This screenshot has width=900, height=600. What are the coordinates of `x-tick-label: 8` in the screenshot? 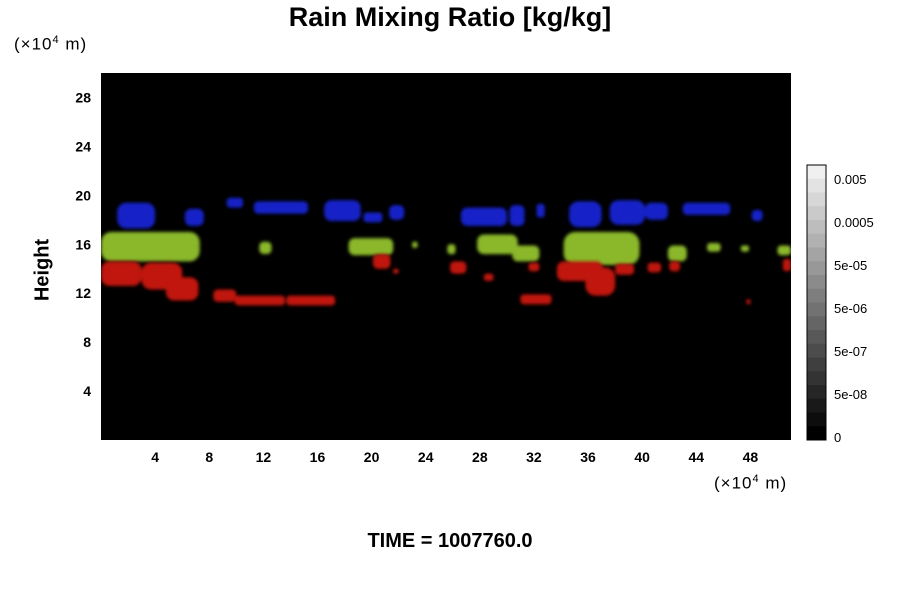 It's located at (209, 457).